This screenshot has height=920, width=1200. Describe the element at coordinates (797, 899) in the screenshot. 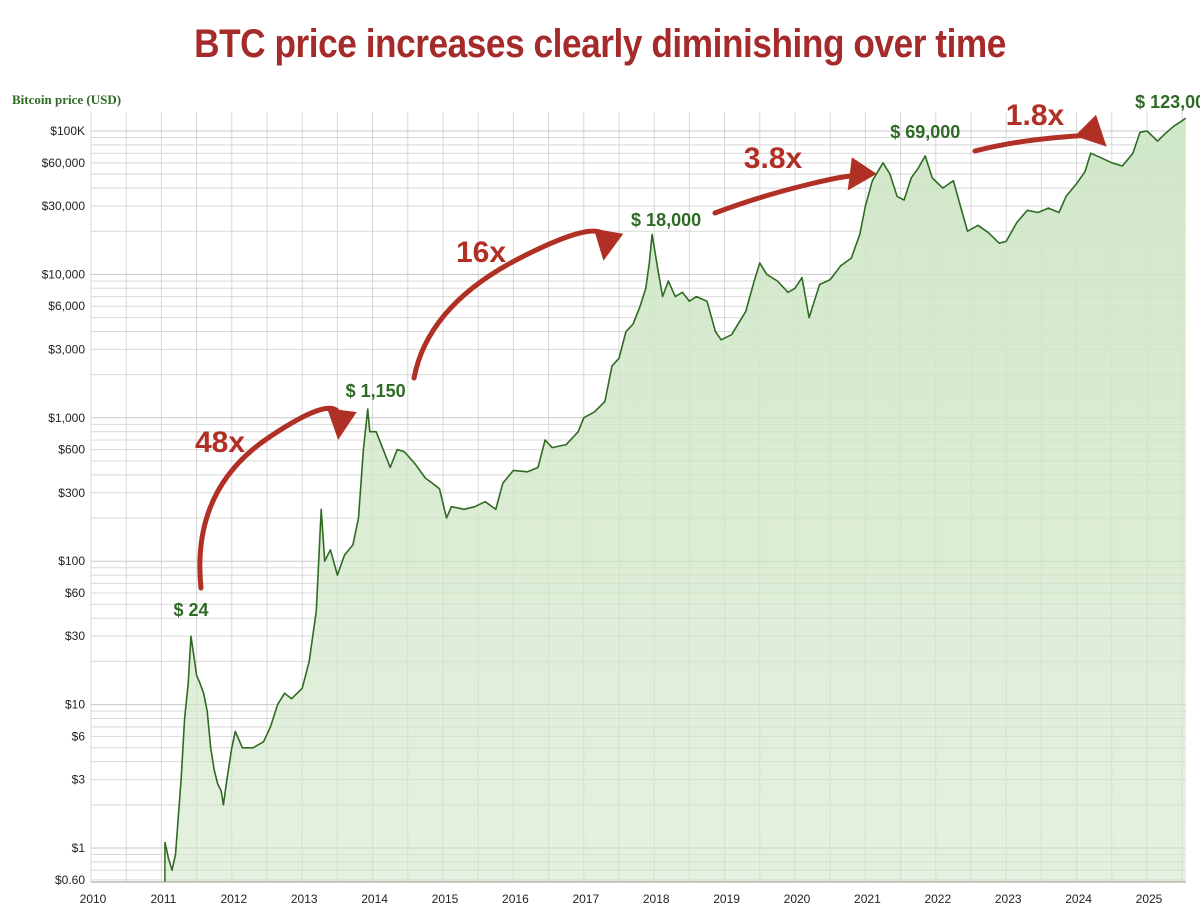

I see `x-tick-label: 2020` at that location.